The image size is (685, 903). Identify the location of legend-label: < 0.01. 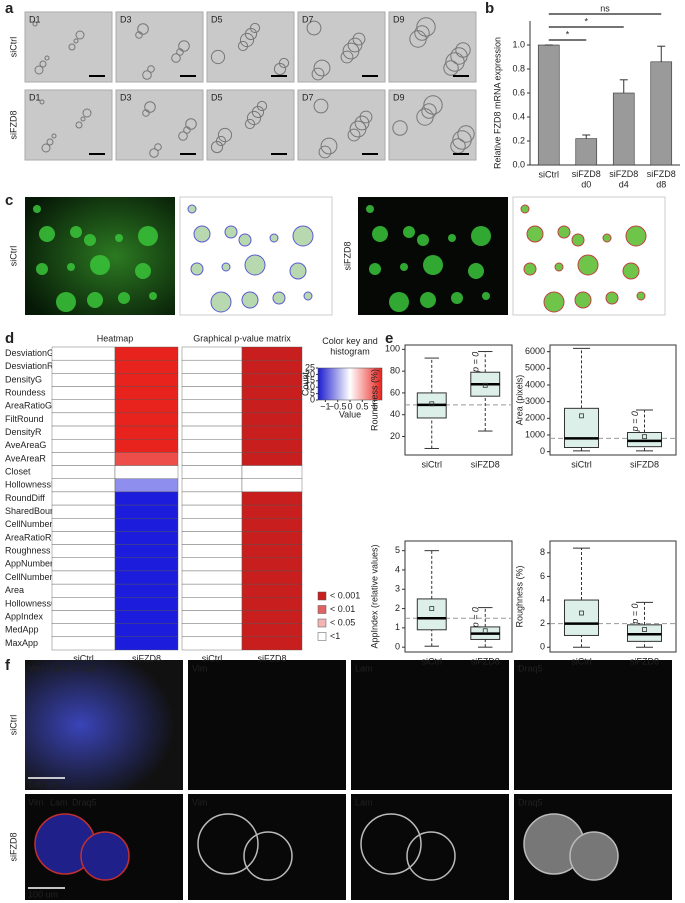
(342, 609).